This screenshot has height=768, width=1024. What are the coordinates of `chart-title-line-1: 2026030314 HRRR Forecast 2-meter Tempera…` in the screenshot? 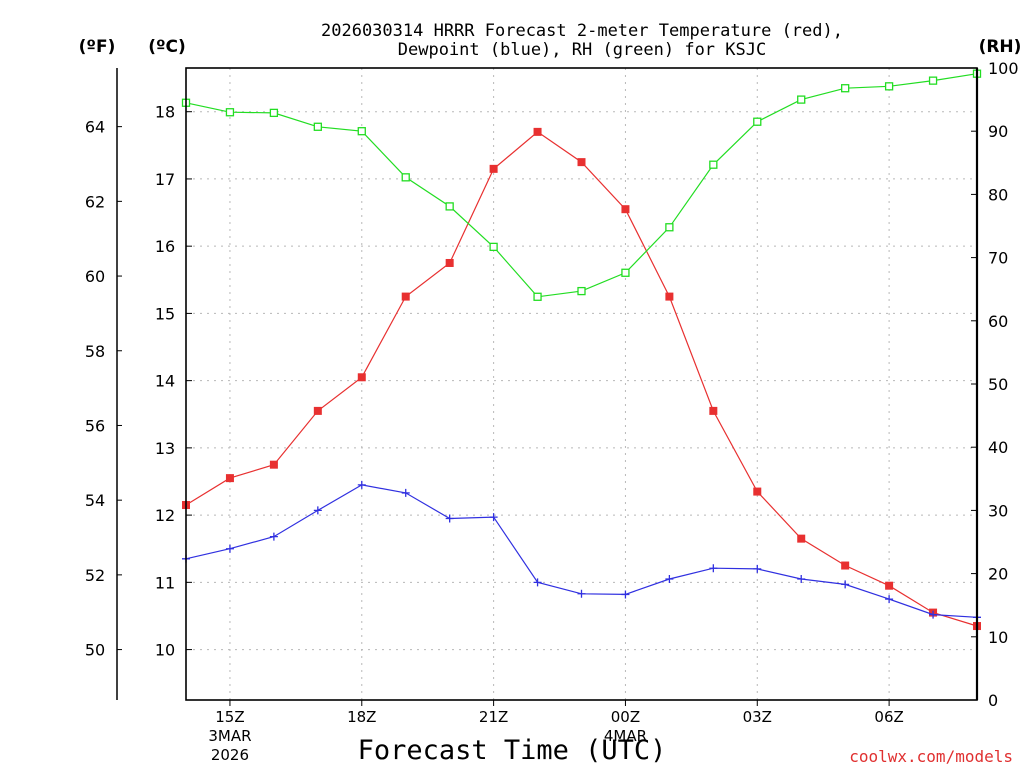 It's located at (582, 31).